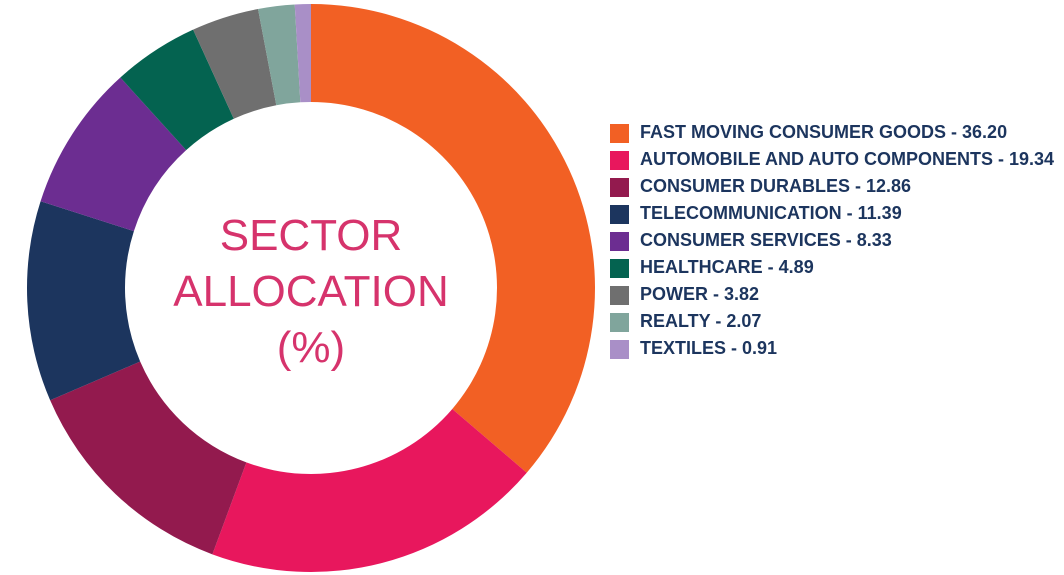 The image size is (1064, 575). Describe the element at coordinates (832, 294) in the screenshot. I see `legend-item: POWER3.82` at that location.